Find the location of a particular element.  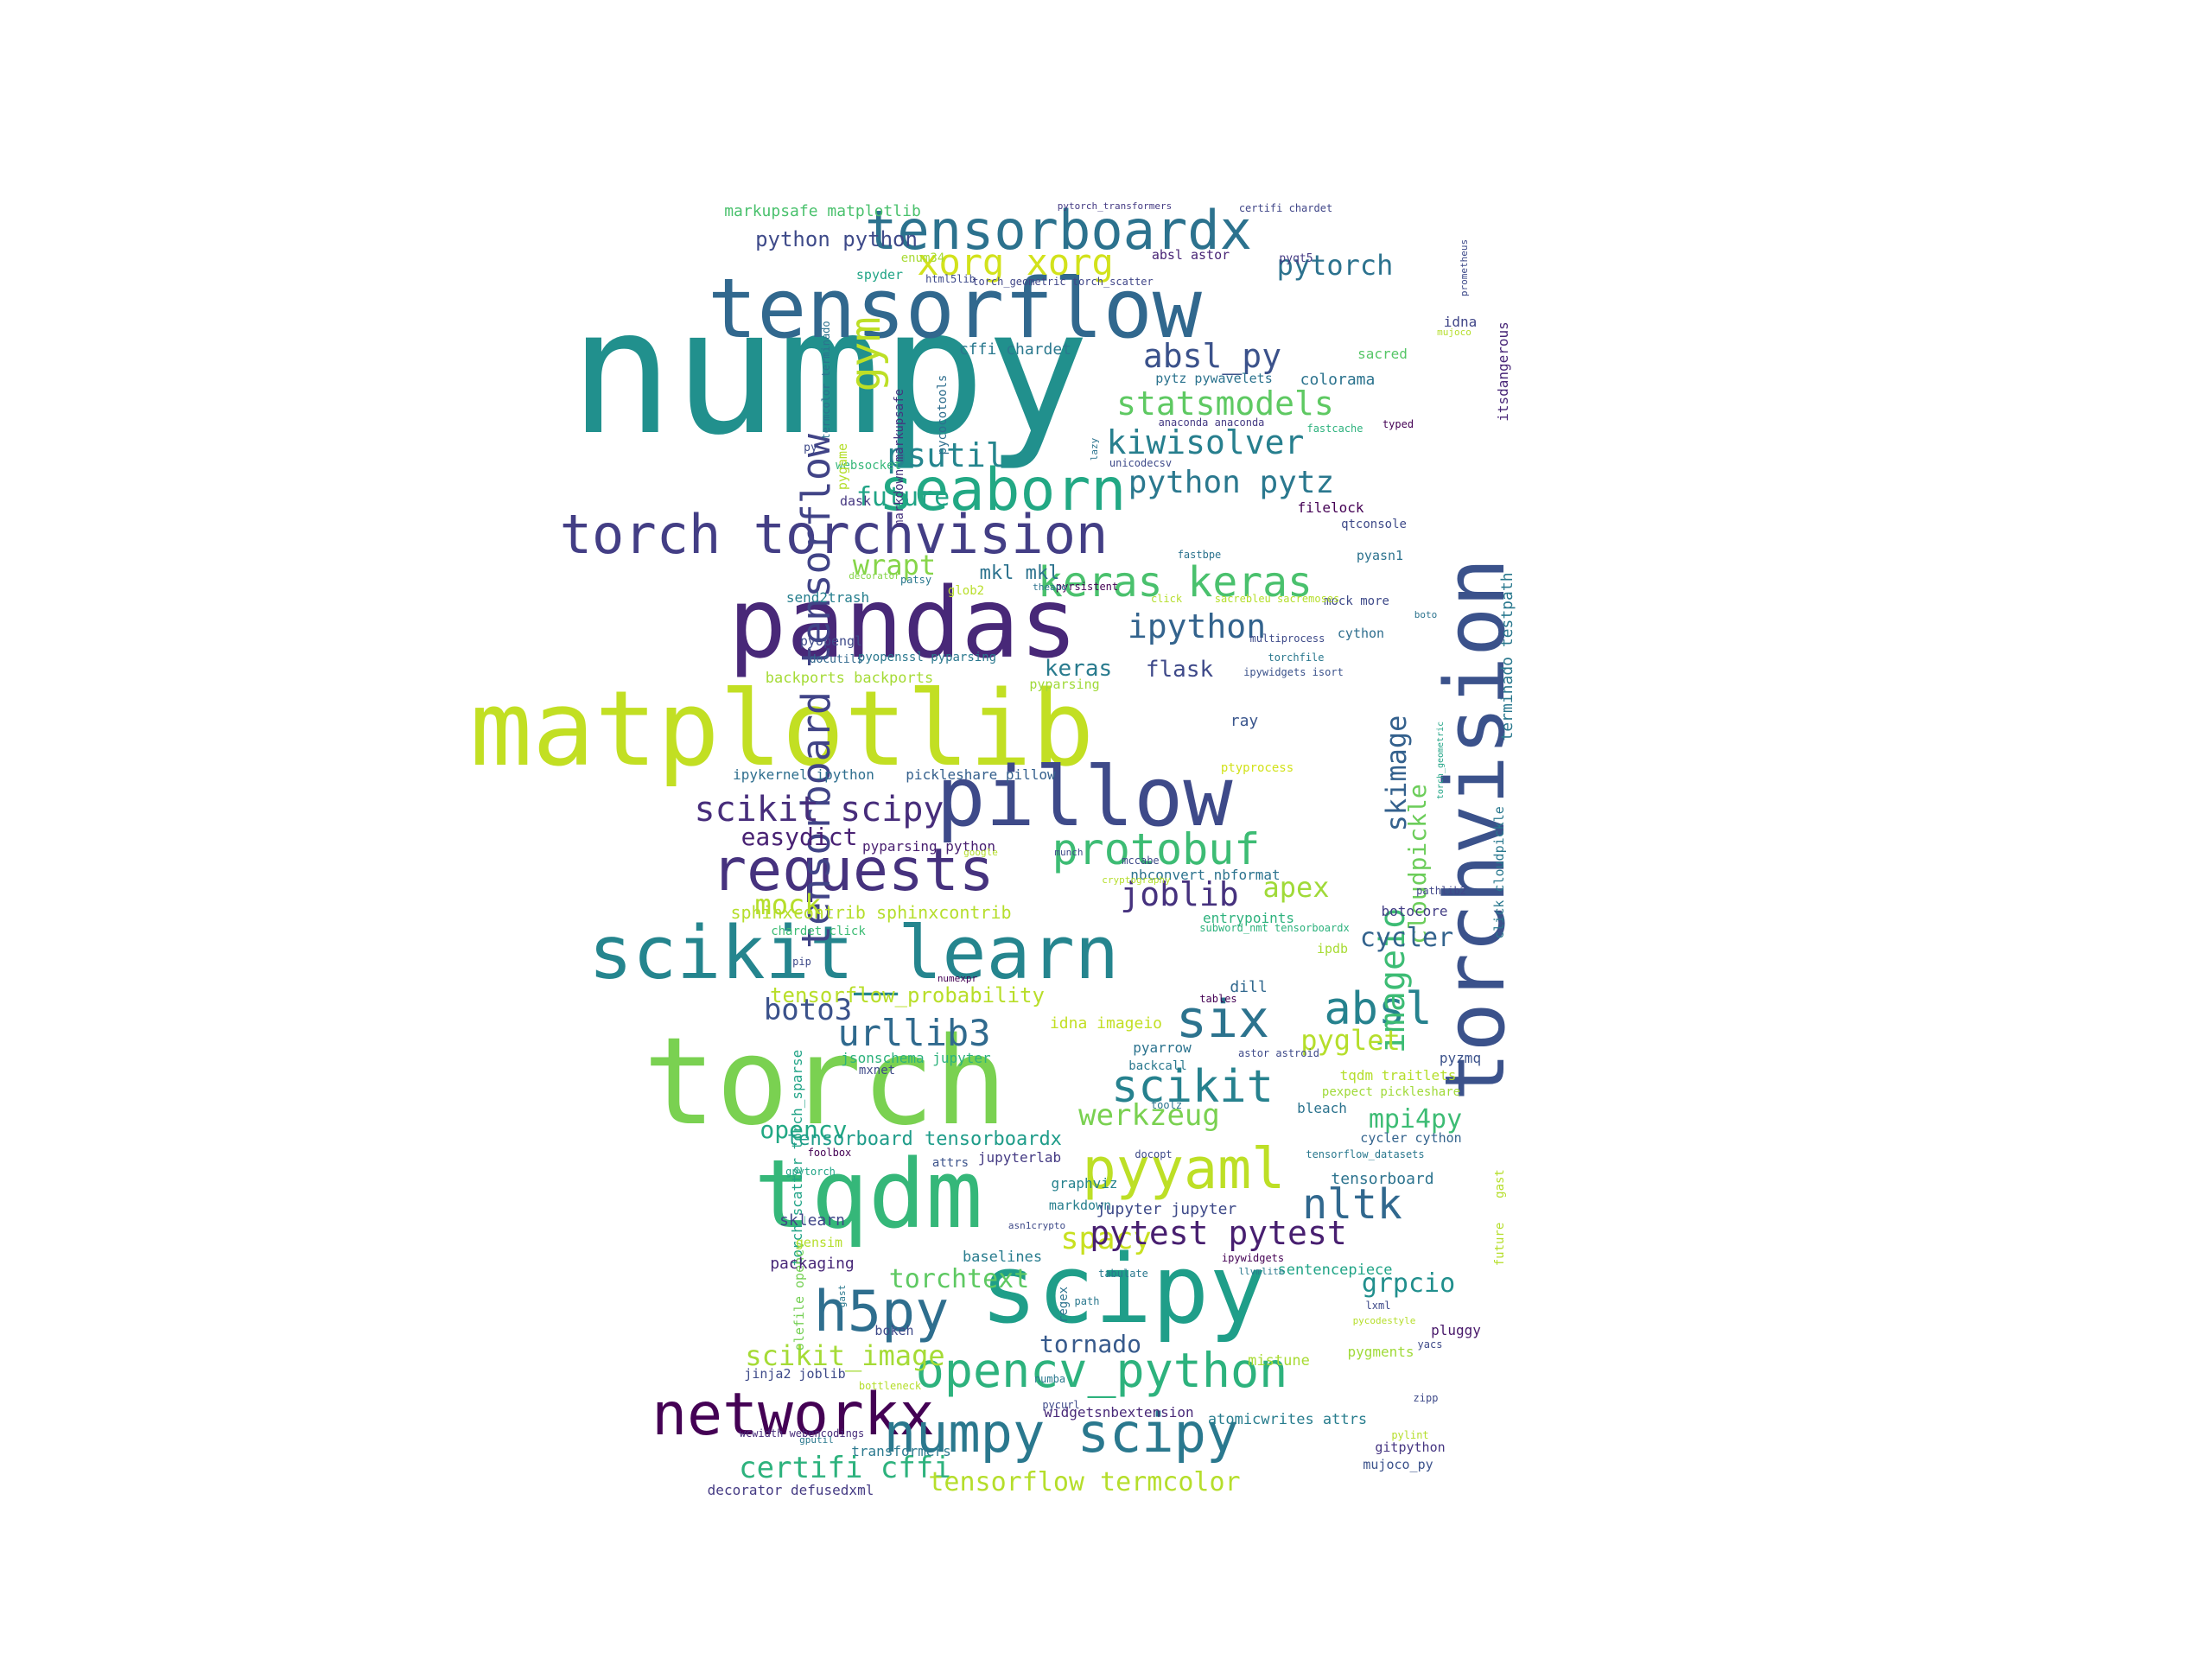

word-105: pyparsing python is located at coordinates (928, 846).